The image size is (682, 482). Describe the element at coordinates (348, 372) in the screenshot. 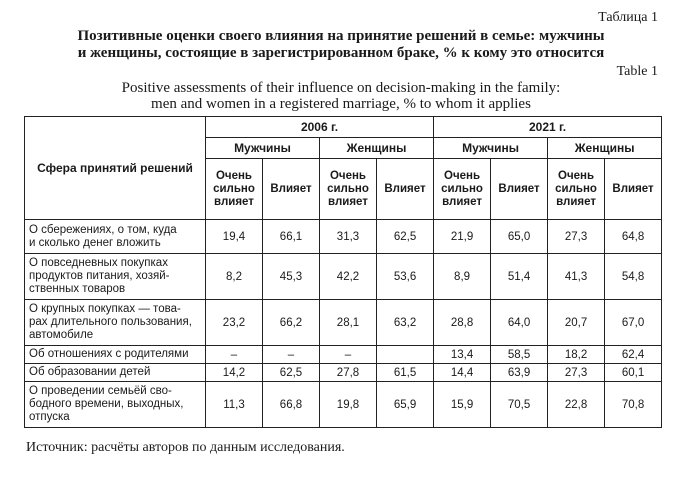

I see `cell-value: 27,8` at that location.